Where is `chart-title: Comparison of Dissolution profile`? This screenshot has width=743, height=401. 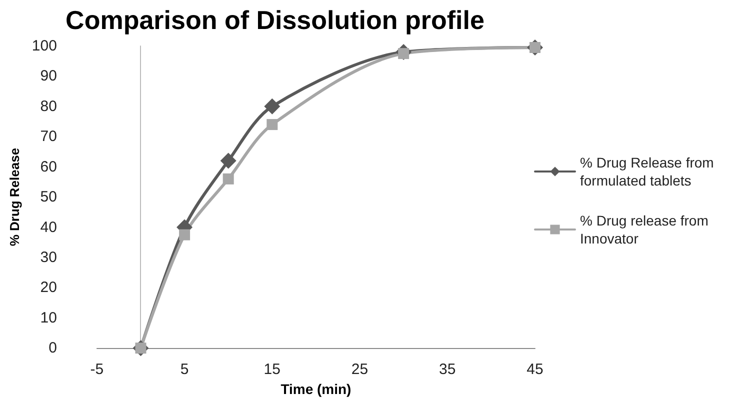
chart-title: Comparison of Dissolution profile is located at coordinates (275, 20).